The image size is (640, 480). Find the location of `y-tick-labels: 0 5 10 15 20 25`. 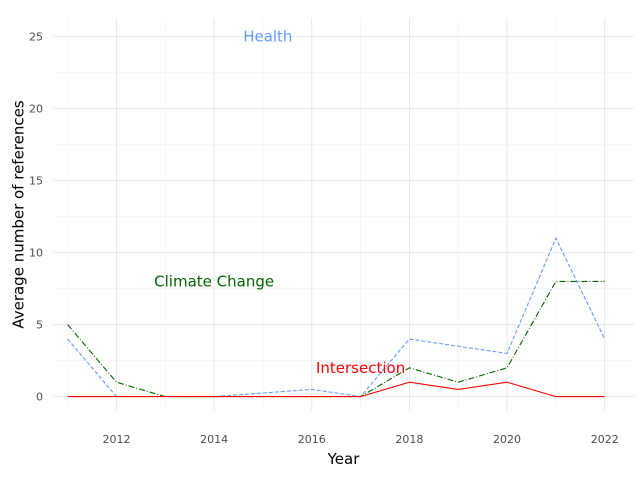

y-tick-labels: 0 5 10 15 20 25 is located at coordinates (36, 217).